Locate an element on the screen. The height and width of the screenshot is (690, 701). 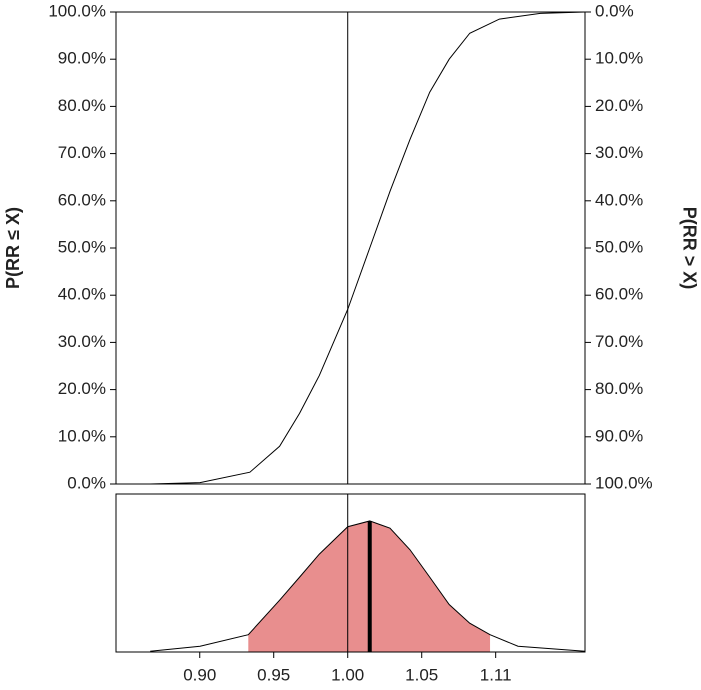
y-tick-label: 70.0% is located at coordinates (82, 152).